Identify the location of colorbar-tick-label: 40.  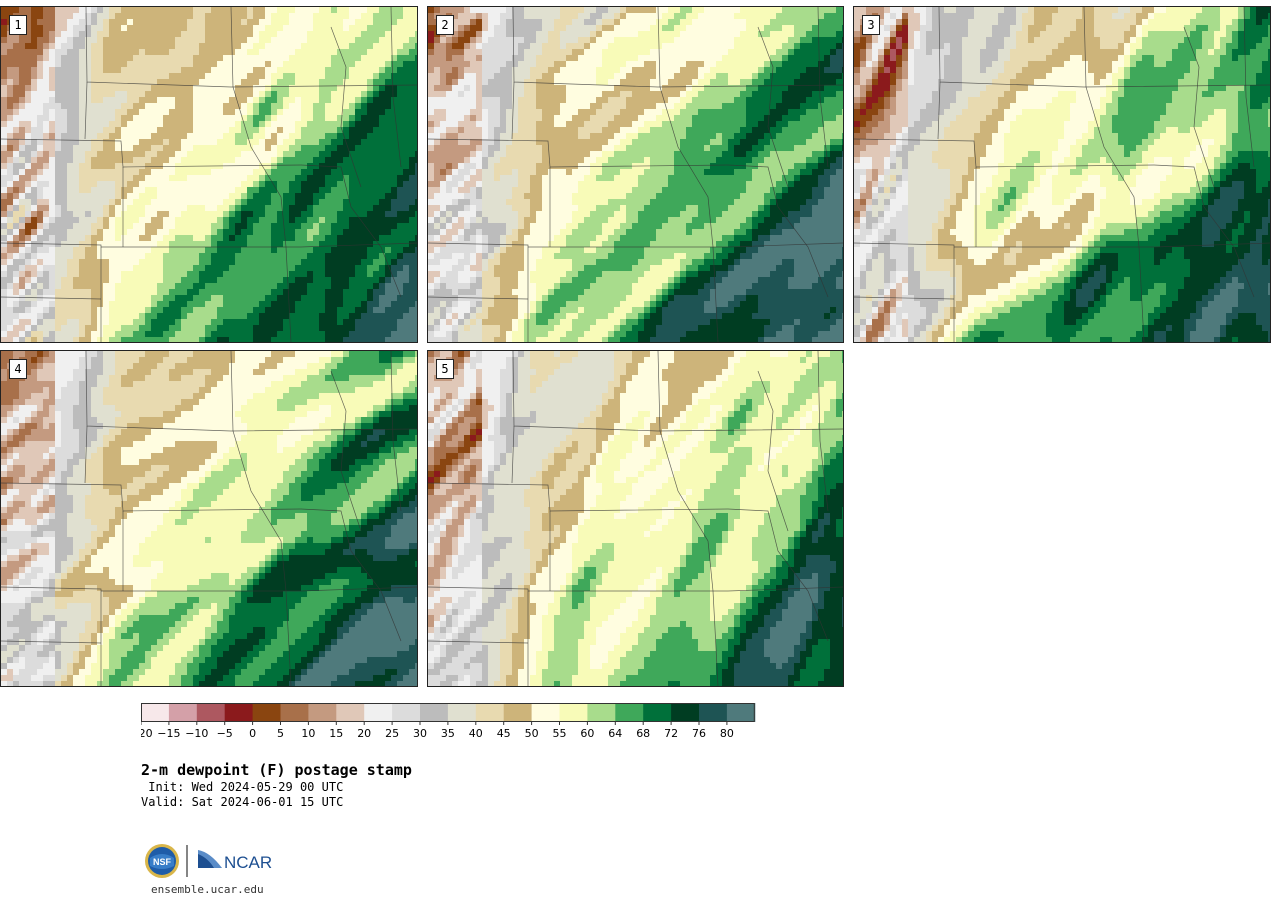
(476, 733).